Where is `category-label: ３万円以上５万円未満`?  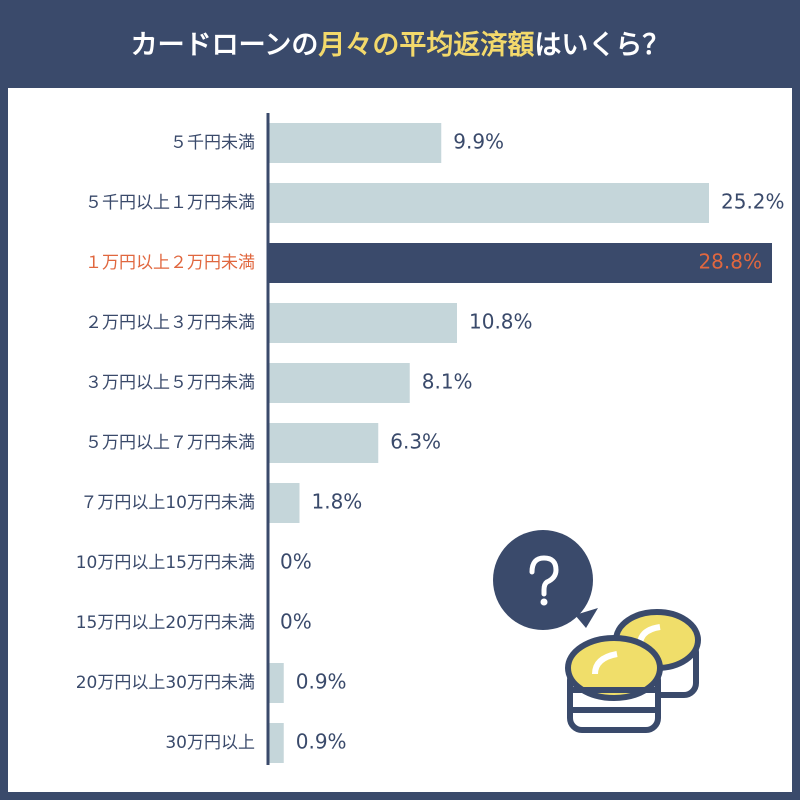 category-label: ３万円以上５万円未満 is located at coordinates (170, 383).